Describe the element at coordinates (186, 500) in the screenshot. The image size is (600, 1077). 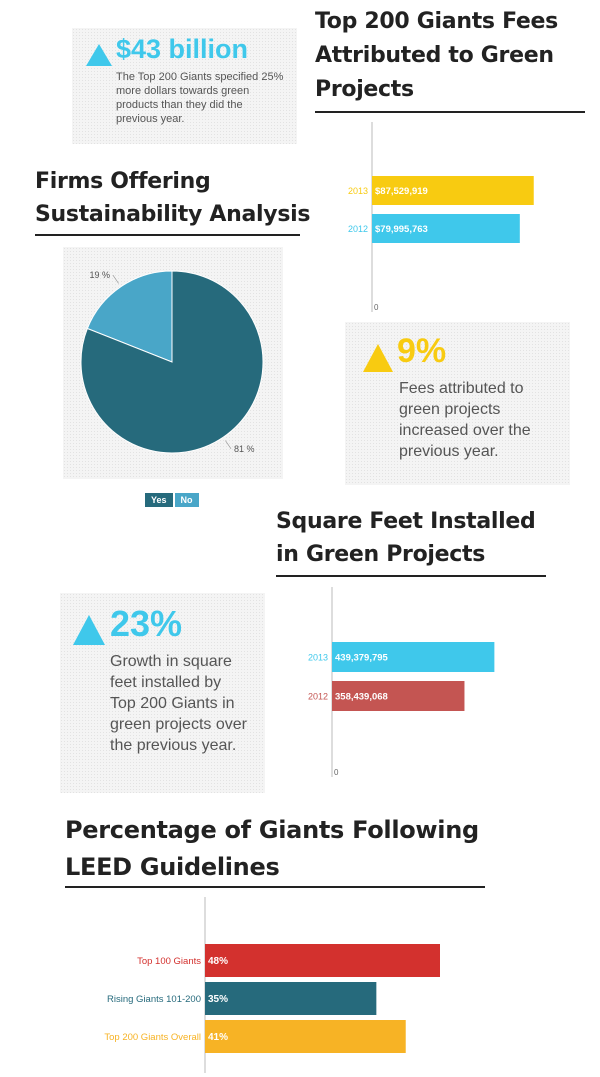
I see `legend-no: No` at that location.